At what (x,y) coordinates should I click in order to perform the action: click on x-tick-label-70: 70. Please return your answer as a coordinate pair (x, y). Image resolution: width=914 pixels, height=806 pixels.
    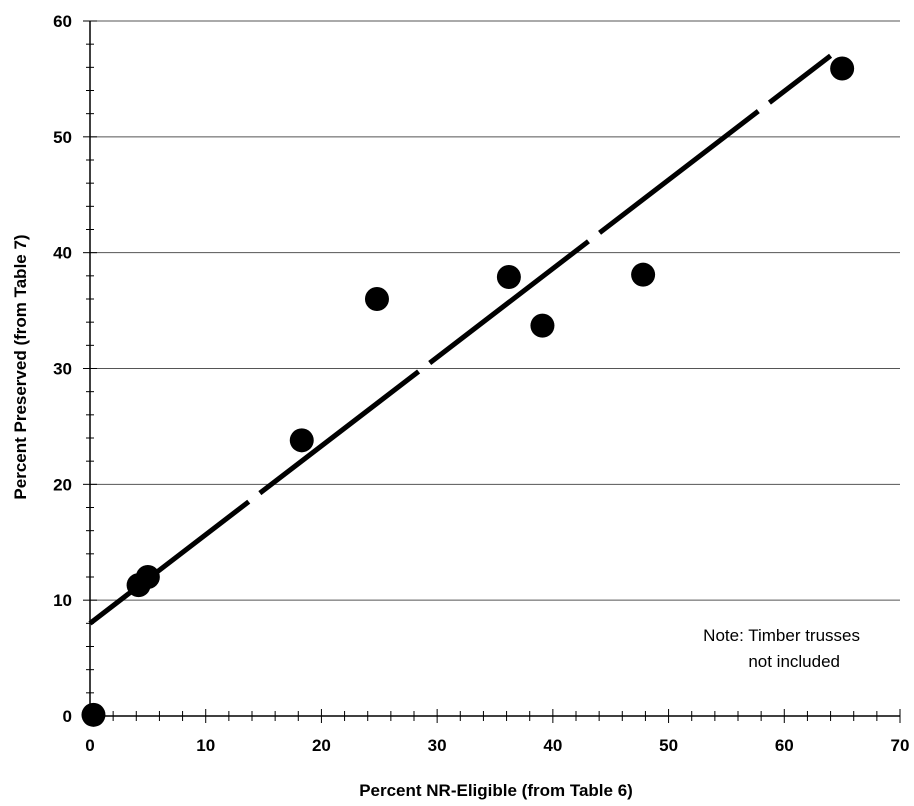
    Looking at the image, I should click on (900, 745).